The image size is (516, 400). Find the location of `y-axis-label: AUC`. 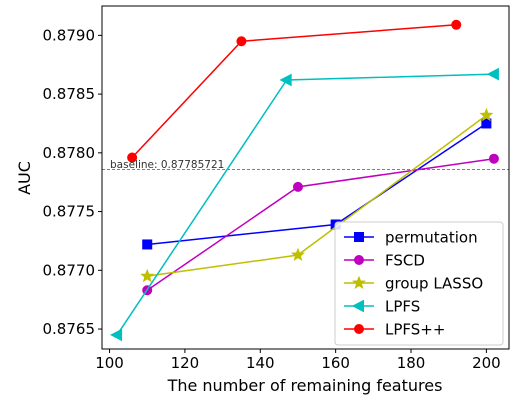

y-axis-label: AUC is located at coordinates (24, 178).